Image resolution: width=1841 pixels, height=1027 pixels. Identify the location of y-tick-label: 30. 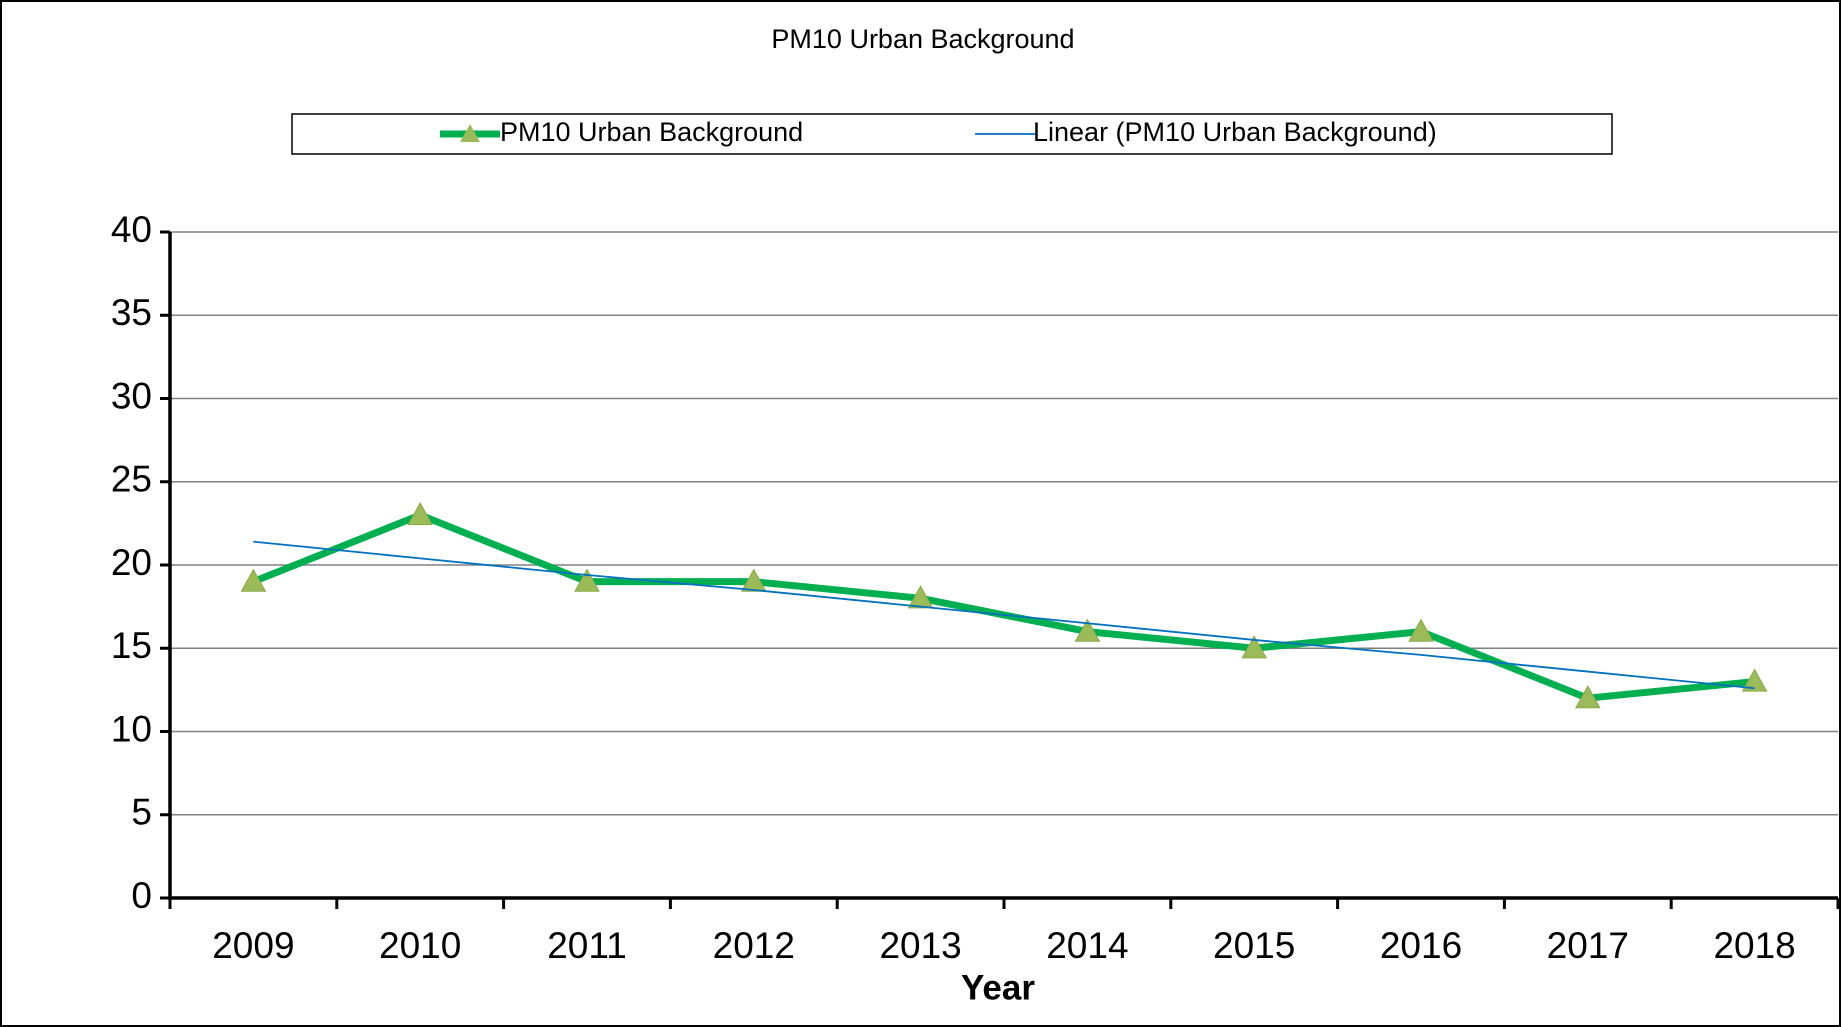
(131, 395).